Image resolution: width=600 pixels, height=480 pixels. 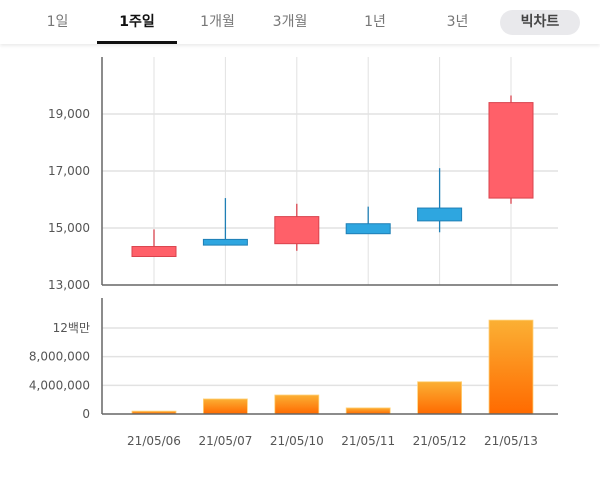 I want to click on period-tabs: 1일 1주일 1개월 3개월 1년 3년 빅차트, so click(x=300, y=22).